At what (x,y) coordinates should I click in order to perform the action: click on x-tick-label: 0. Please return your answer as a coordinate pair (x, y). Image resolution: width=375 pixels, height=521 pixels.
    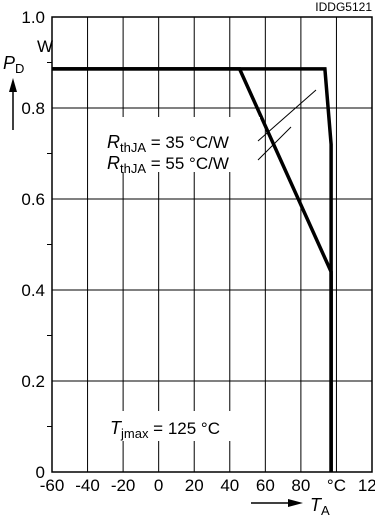
    Looking at the image, I should click on (158, 485).